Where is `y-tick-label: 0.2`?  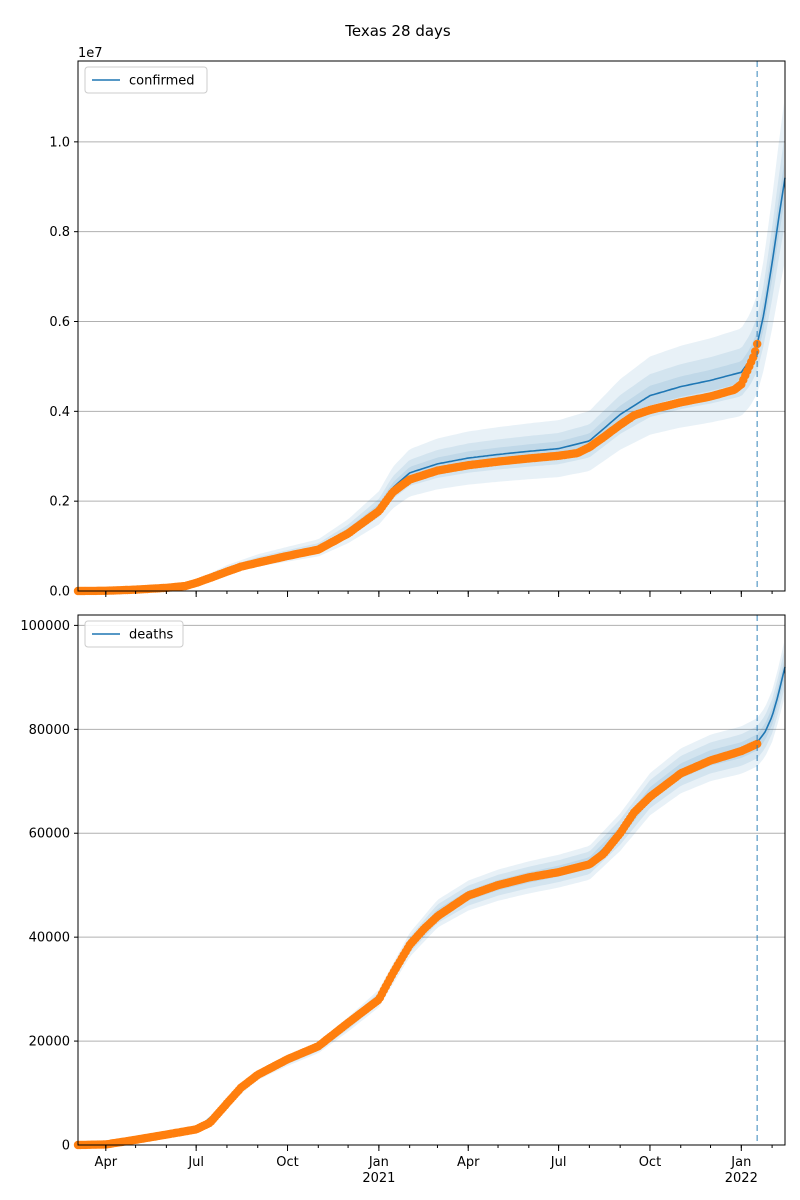 y-tick-label: 0.2 is located at coordinates (59, 502).